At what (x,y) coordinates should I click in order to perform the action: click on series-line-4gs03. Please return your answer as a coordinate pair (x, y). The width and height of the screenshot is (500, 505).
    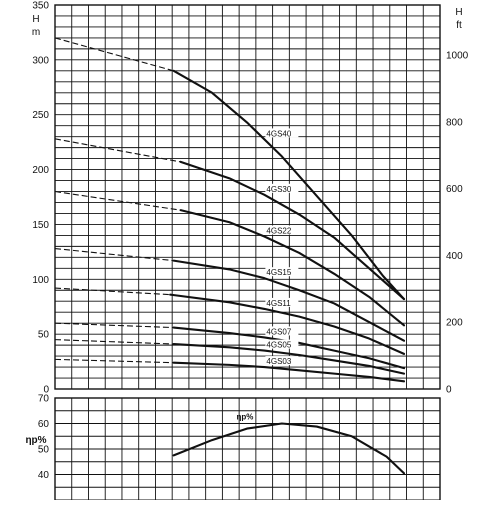
    Looking at the image, I should click on (289, 372).